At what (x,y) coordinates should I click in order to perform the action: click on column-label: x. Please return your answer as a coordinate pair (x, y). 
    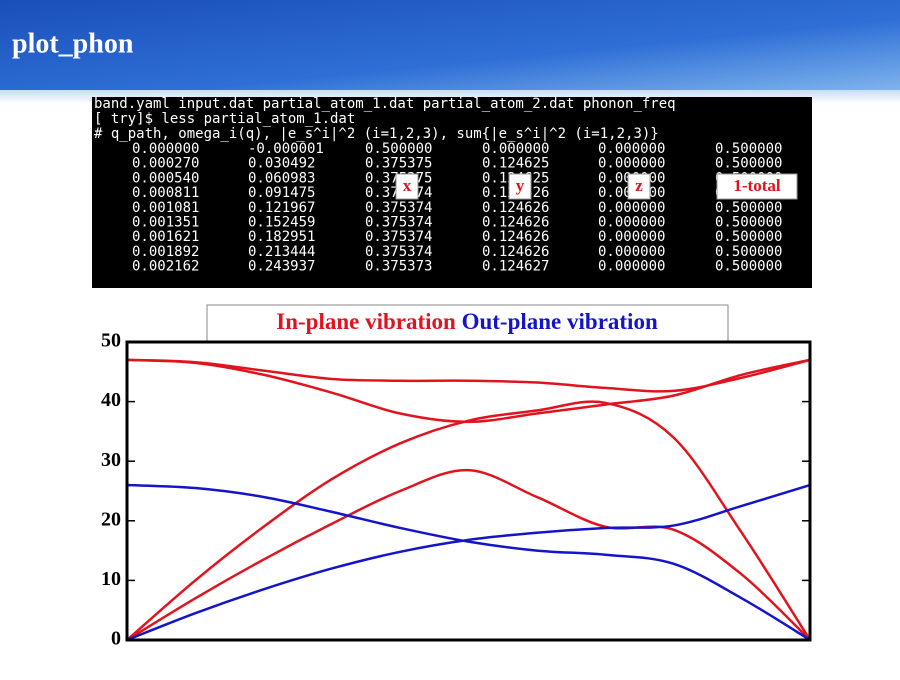
    Looking at the image, I should click on (407, 185).